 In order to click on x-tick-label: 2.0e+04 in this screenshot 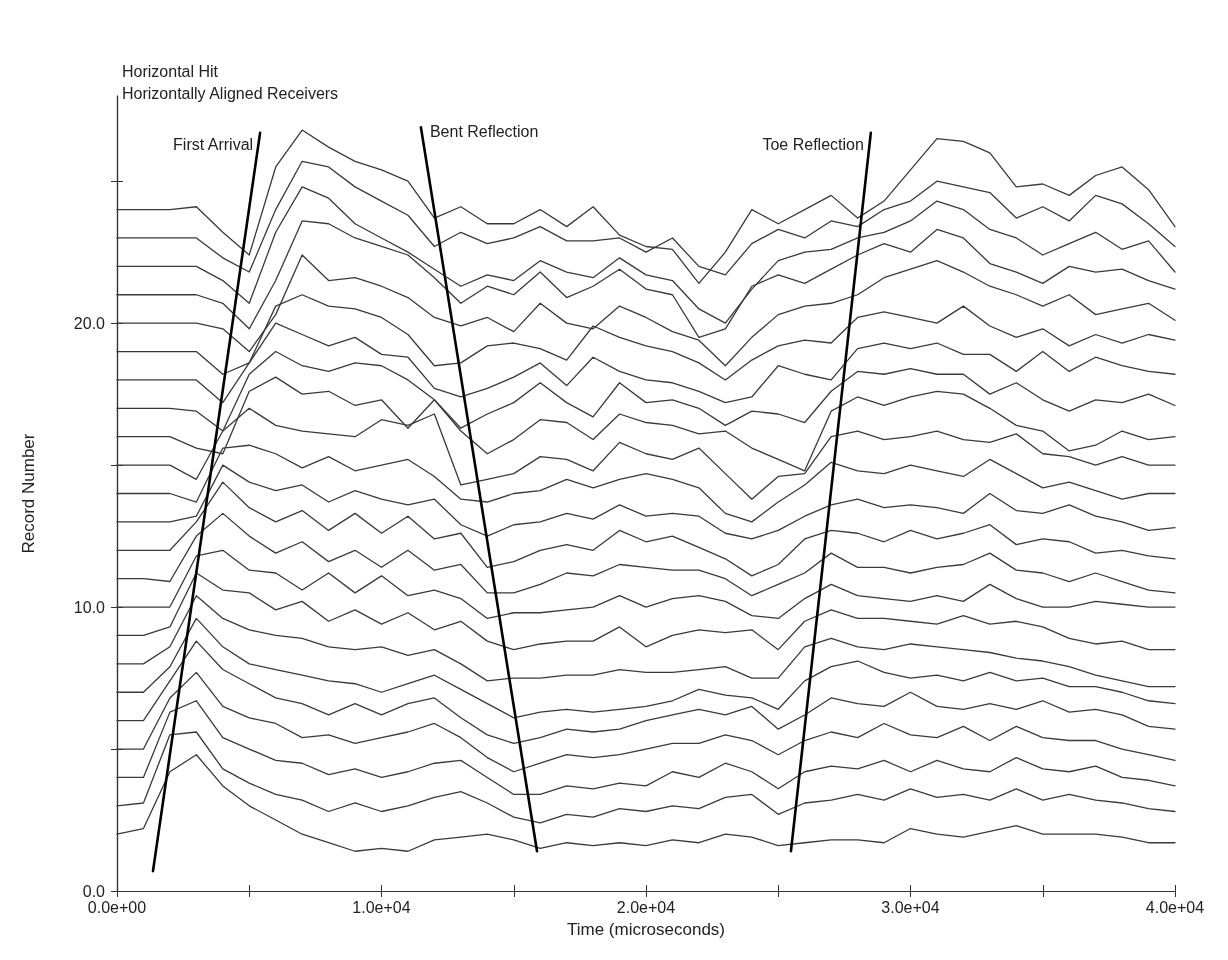, I will do `click(646, 907)`.